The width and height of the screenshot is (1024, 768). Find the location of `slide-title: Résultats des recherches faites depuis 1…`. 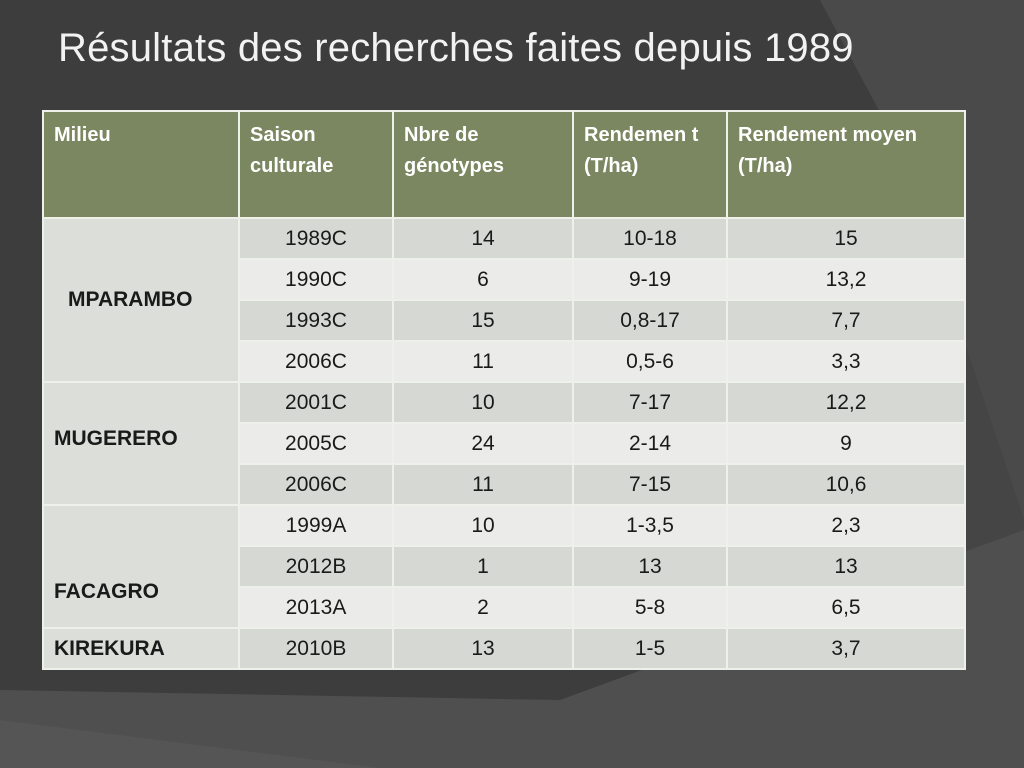

slide-title: Résultats des recherches faites depuis 1… is located at coordinates (456, 48).